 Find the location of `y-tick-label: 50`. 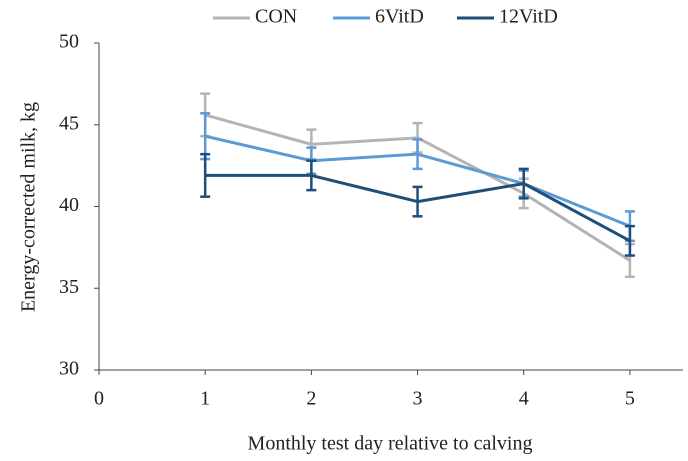

y-tick-label: 50 is located at coordinates (69, 42).